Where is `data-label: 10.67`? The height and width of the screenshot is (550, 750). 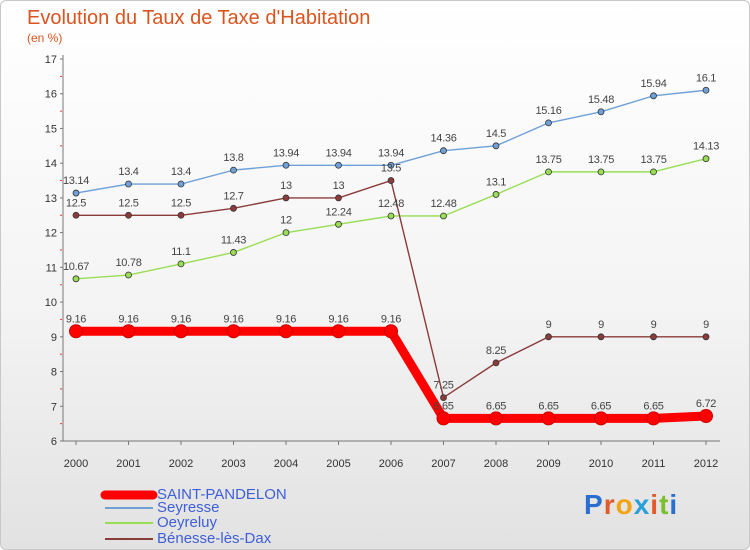 data-label: 10.67 is located at coordinates (76, 267).